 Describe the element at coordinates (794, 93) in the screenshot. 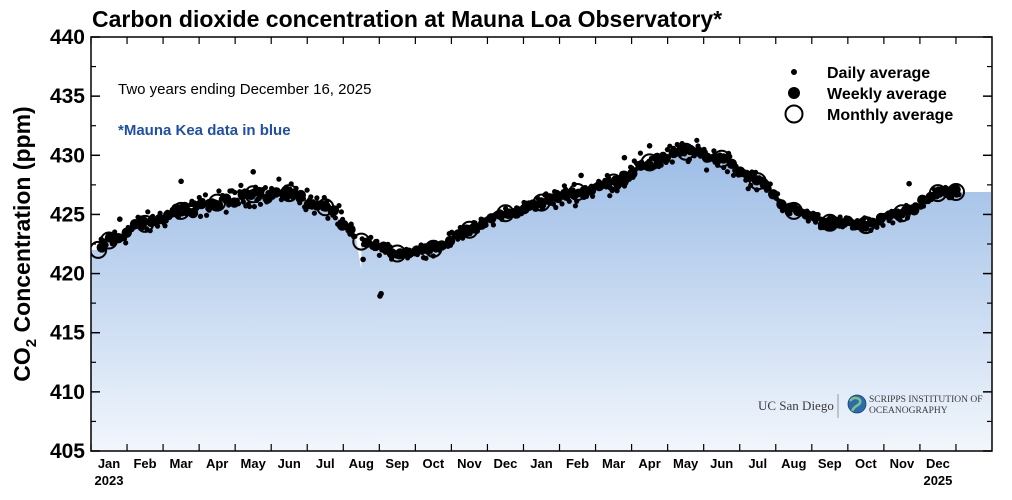

I see `legend-weekly-marker` at that location.